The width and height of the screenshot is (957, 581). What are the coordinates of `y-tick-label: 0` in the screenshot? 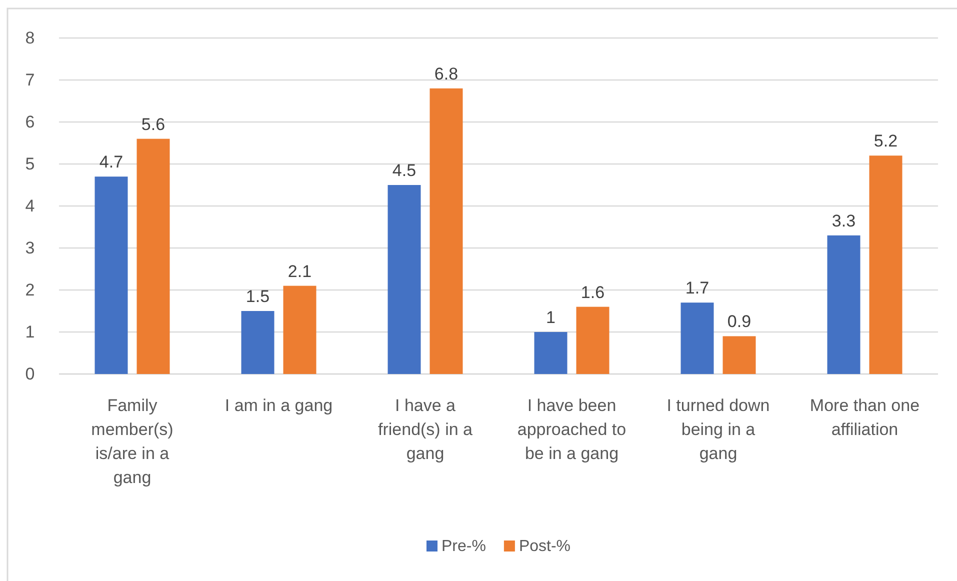 It's located at (30, 374).